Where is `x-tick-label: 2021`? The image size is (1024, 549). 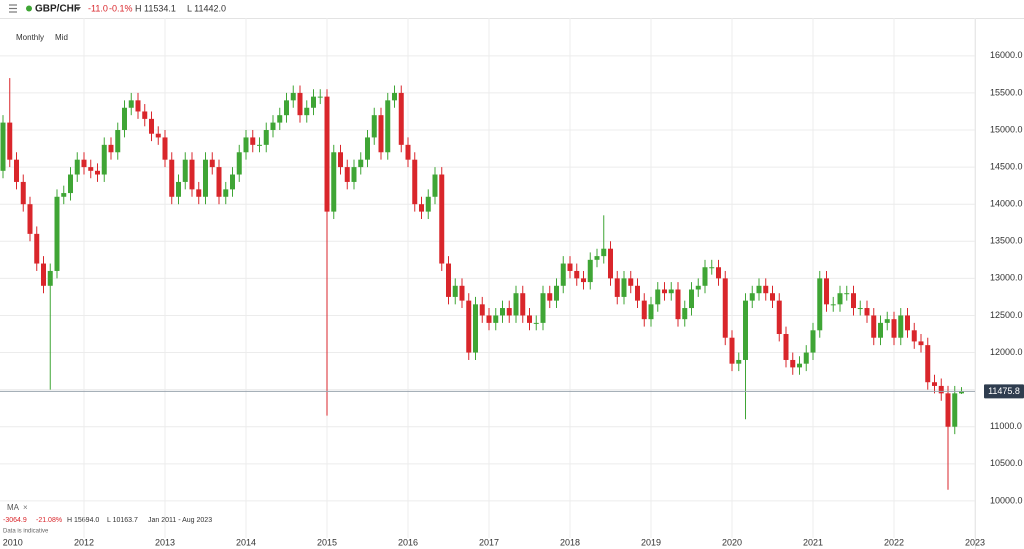
x-tick-label: 2021 is located at coordinates (813, 542).